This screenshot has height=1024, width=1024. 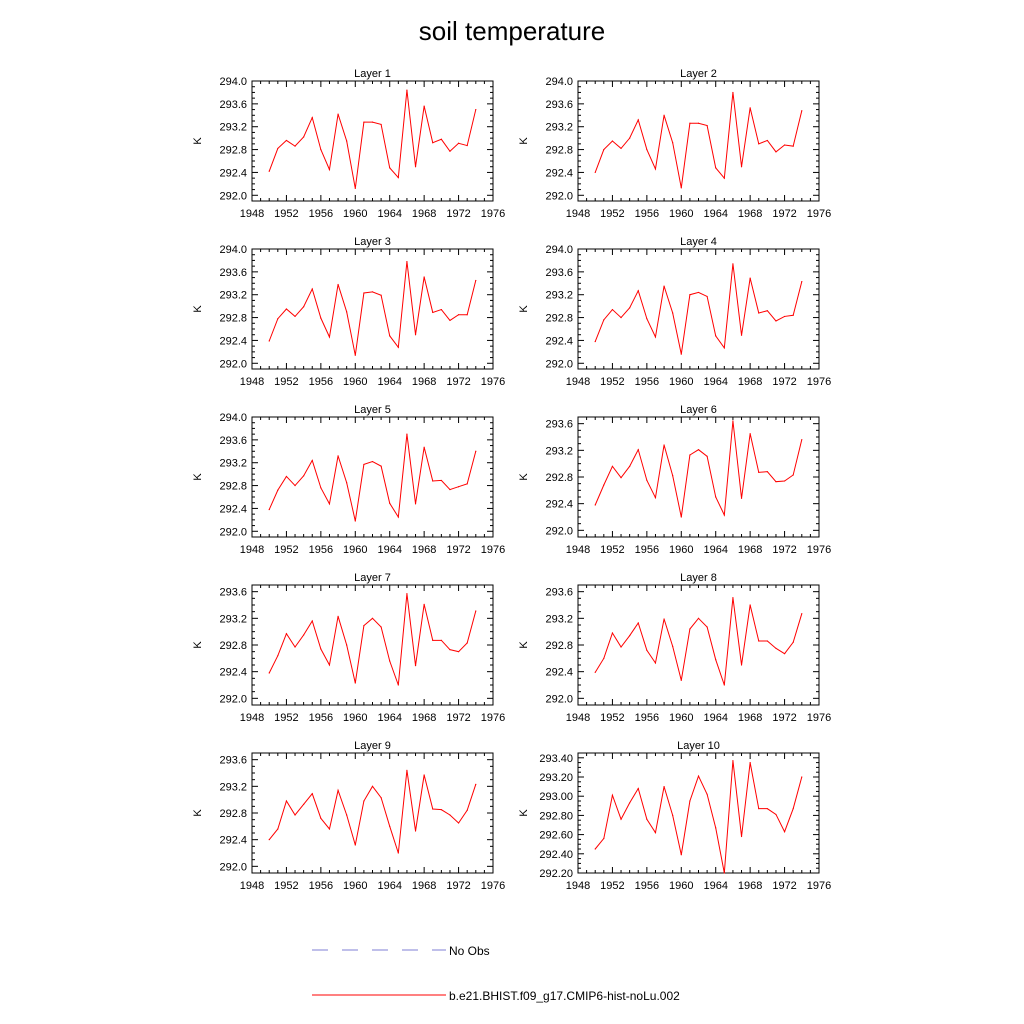 What do you see at coordinates (698, 746) in the screenshot?
I see `panel-title: Layer 10` at bounding box center [698, 746].